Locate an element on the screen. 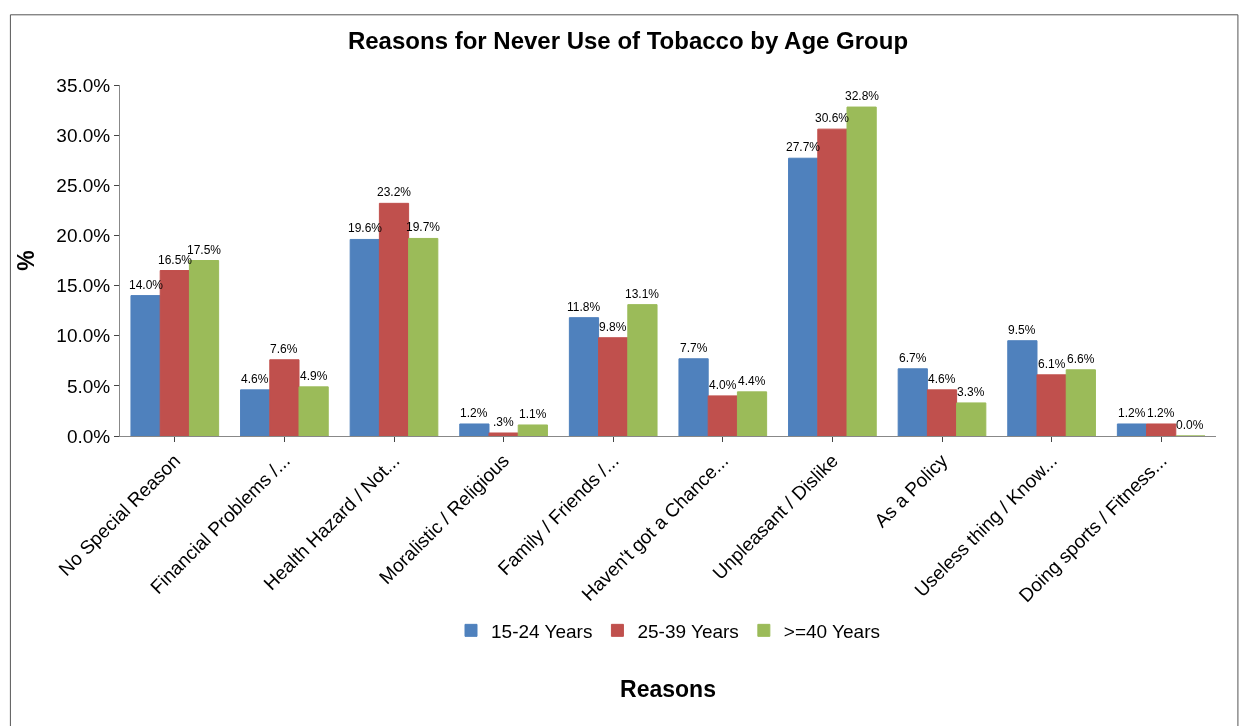  y-tick-label: 25.0% is located at coordinates (83, 185).